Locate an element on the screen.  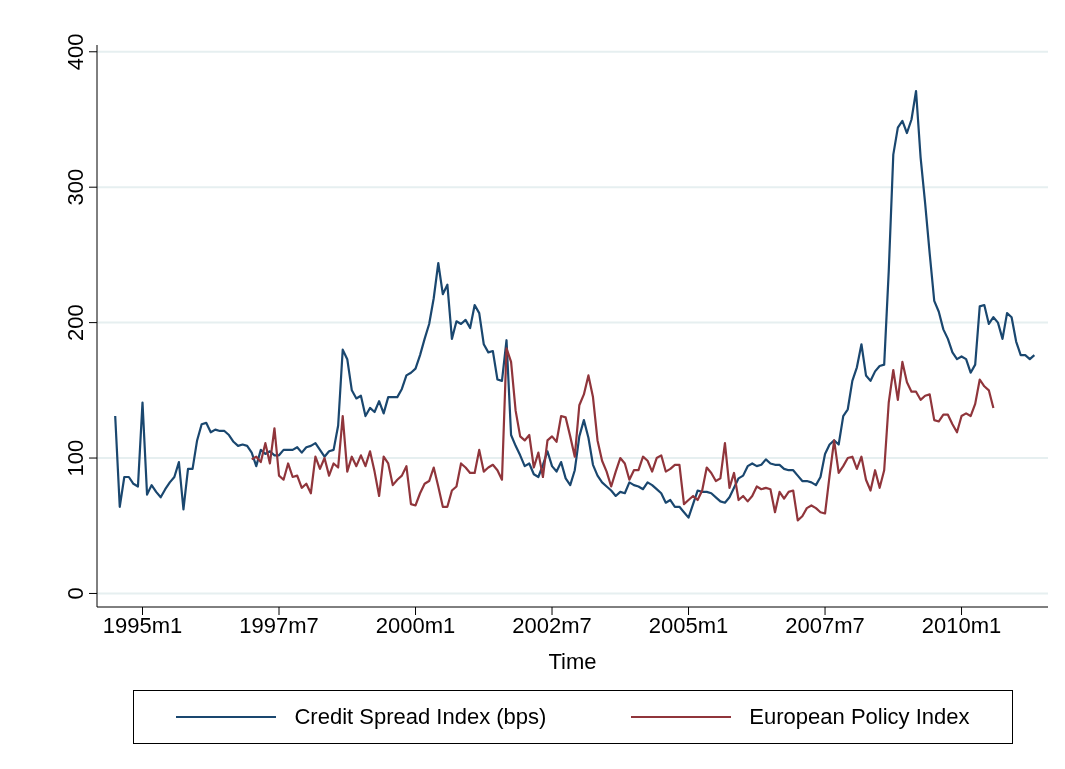
x-tick-label: 2010m1 is located at coordinates (961, 625).